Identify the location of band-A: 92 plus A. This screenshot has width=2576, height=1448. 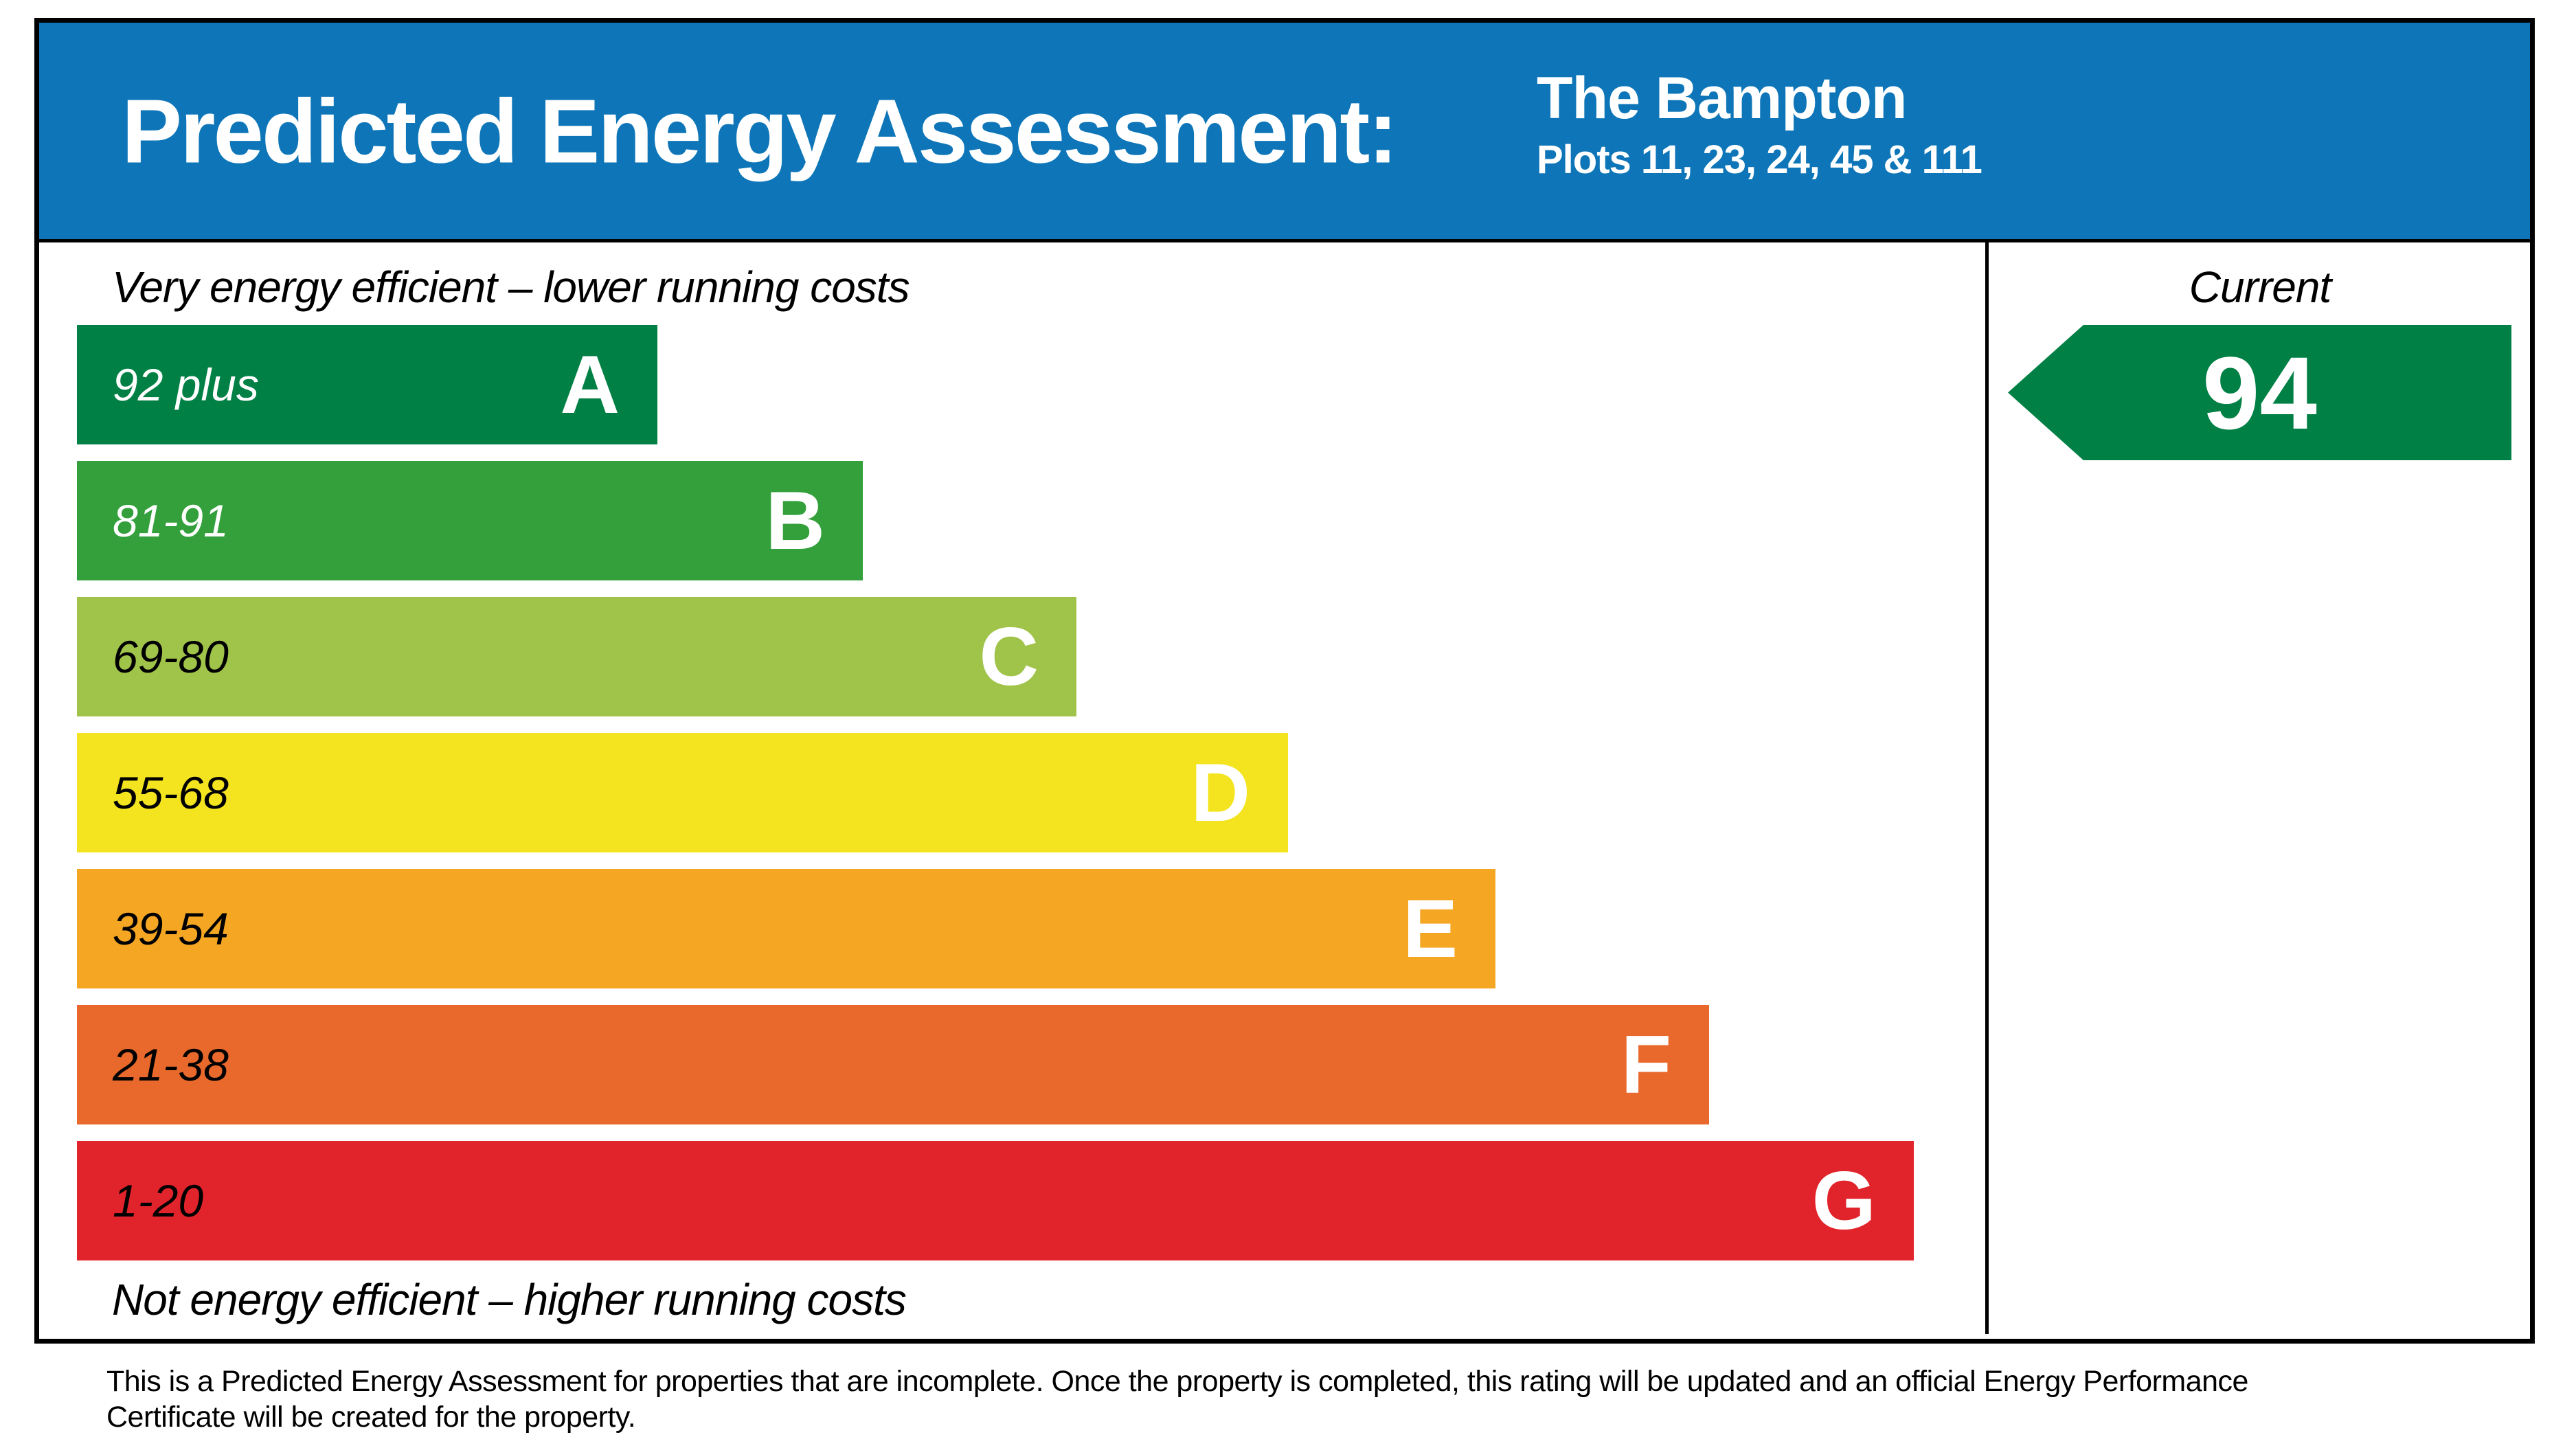
(367, 384).